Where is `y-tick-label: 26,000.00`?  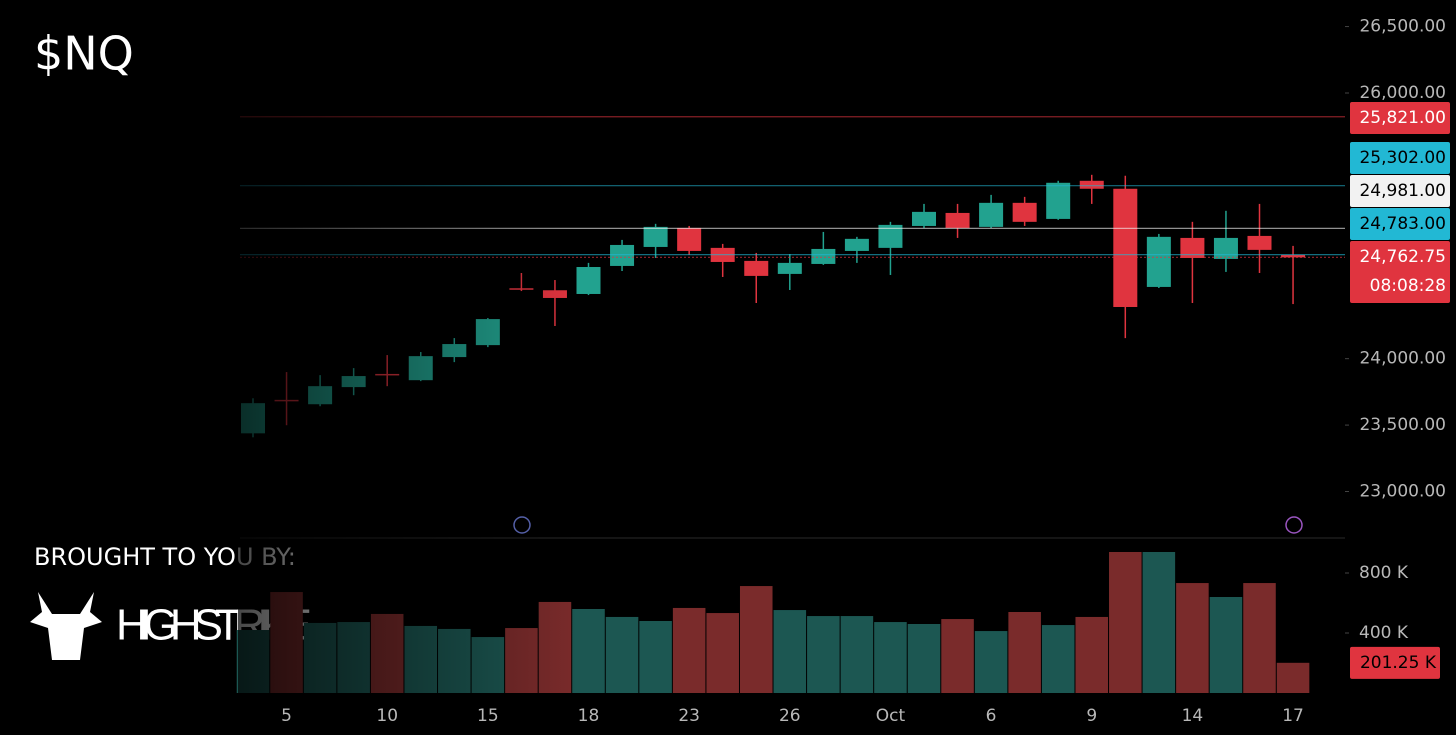
y-tick-label: 26,000.00 is located at coordinates (1402, 93).